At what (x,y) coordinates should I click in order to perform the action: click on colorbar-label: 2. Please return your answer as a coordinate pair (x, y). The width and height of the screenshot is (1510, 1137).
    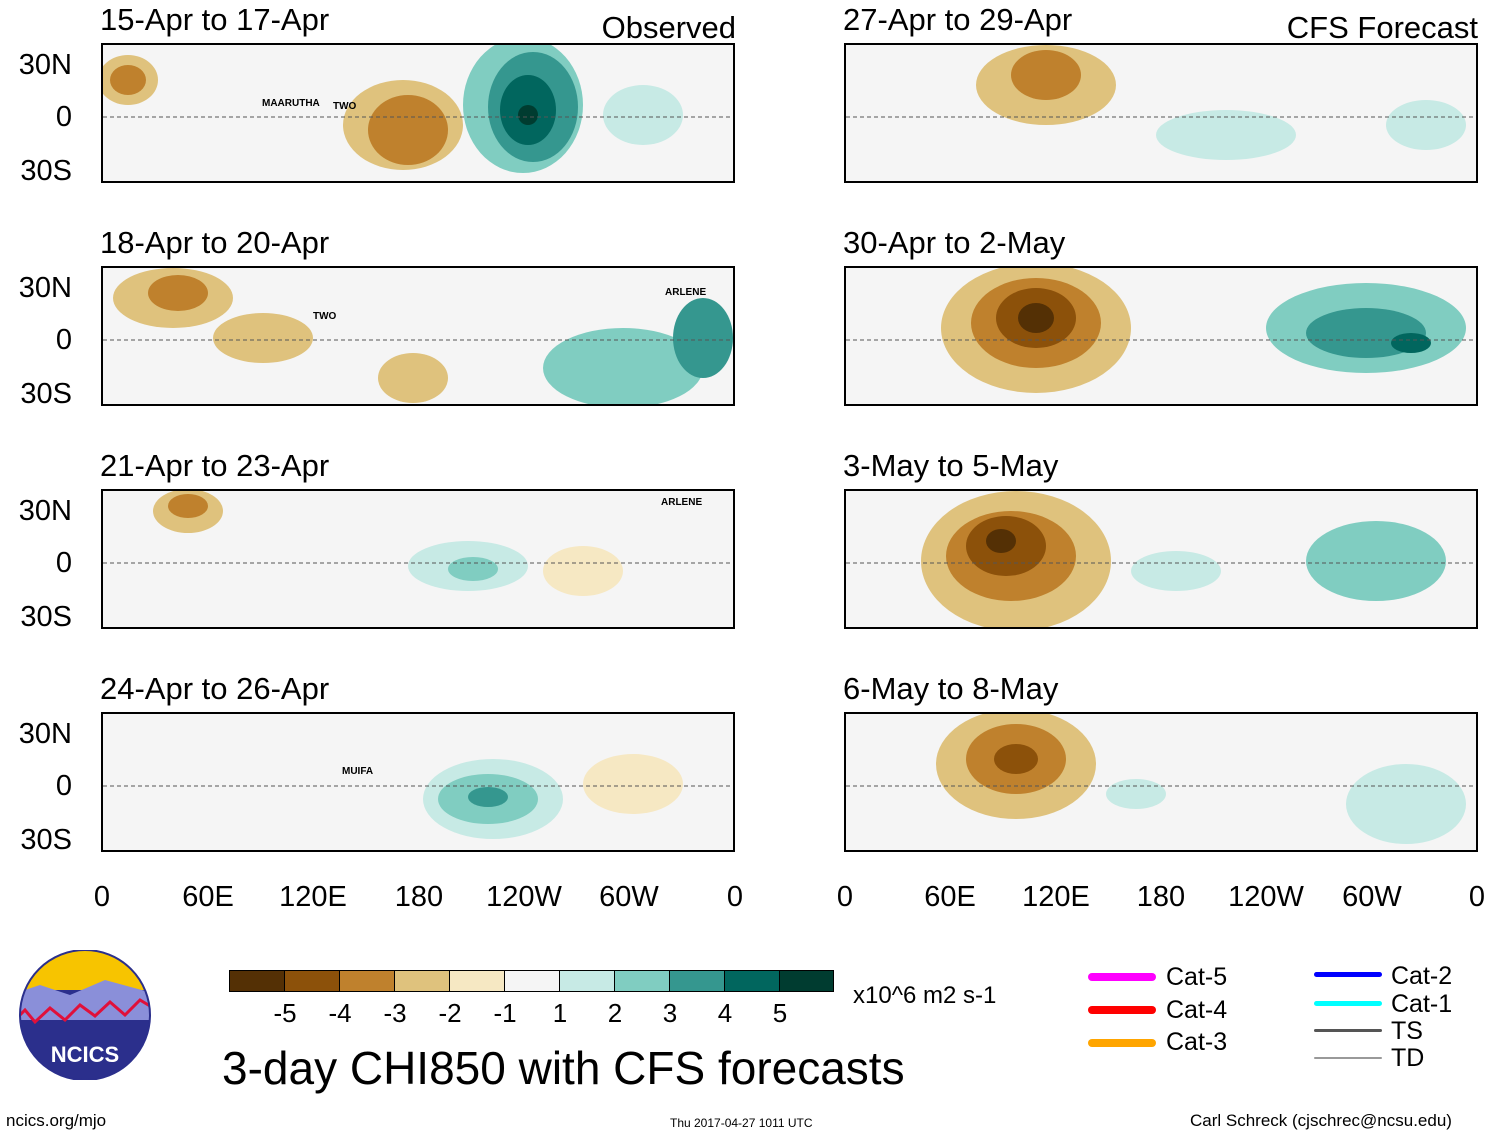
    Looking at the image, I should click on (615, 1013).